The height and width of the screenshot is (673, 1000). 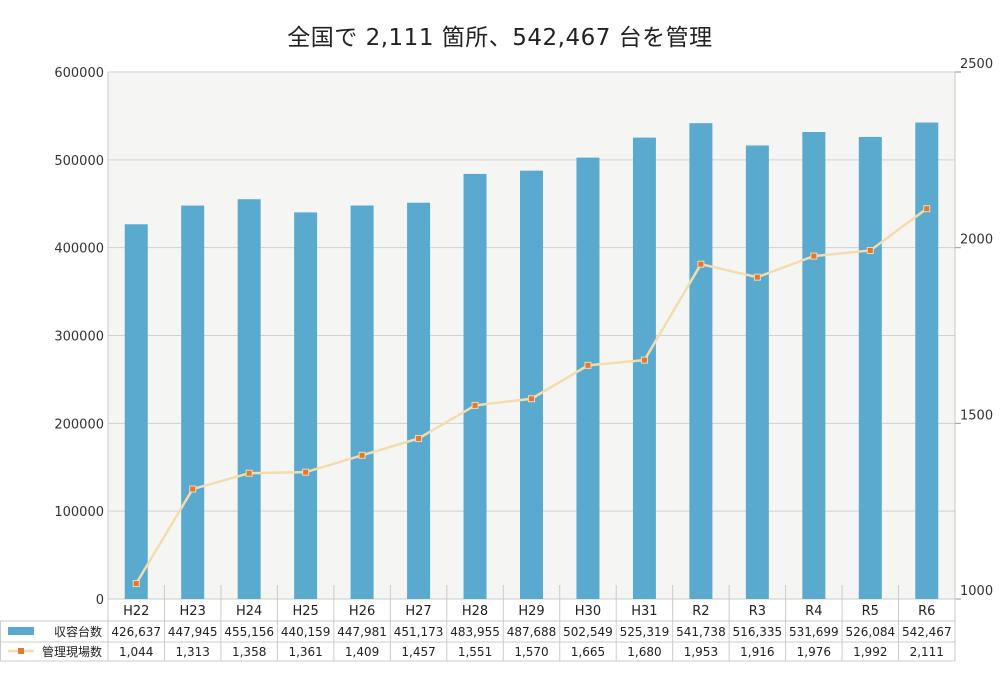 I want to click on table-value-line: 1,953, so click(x=701, y=652).